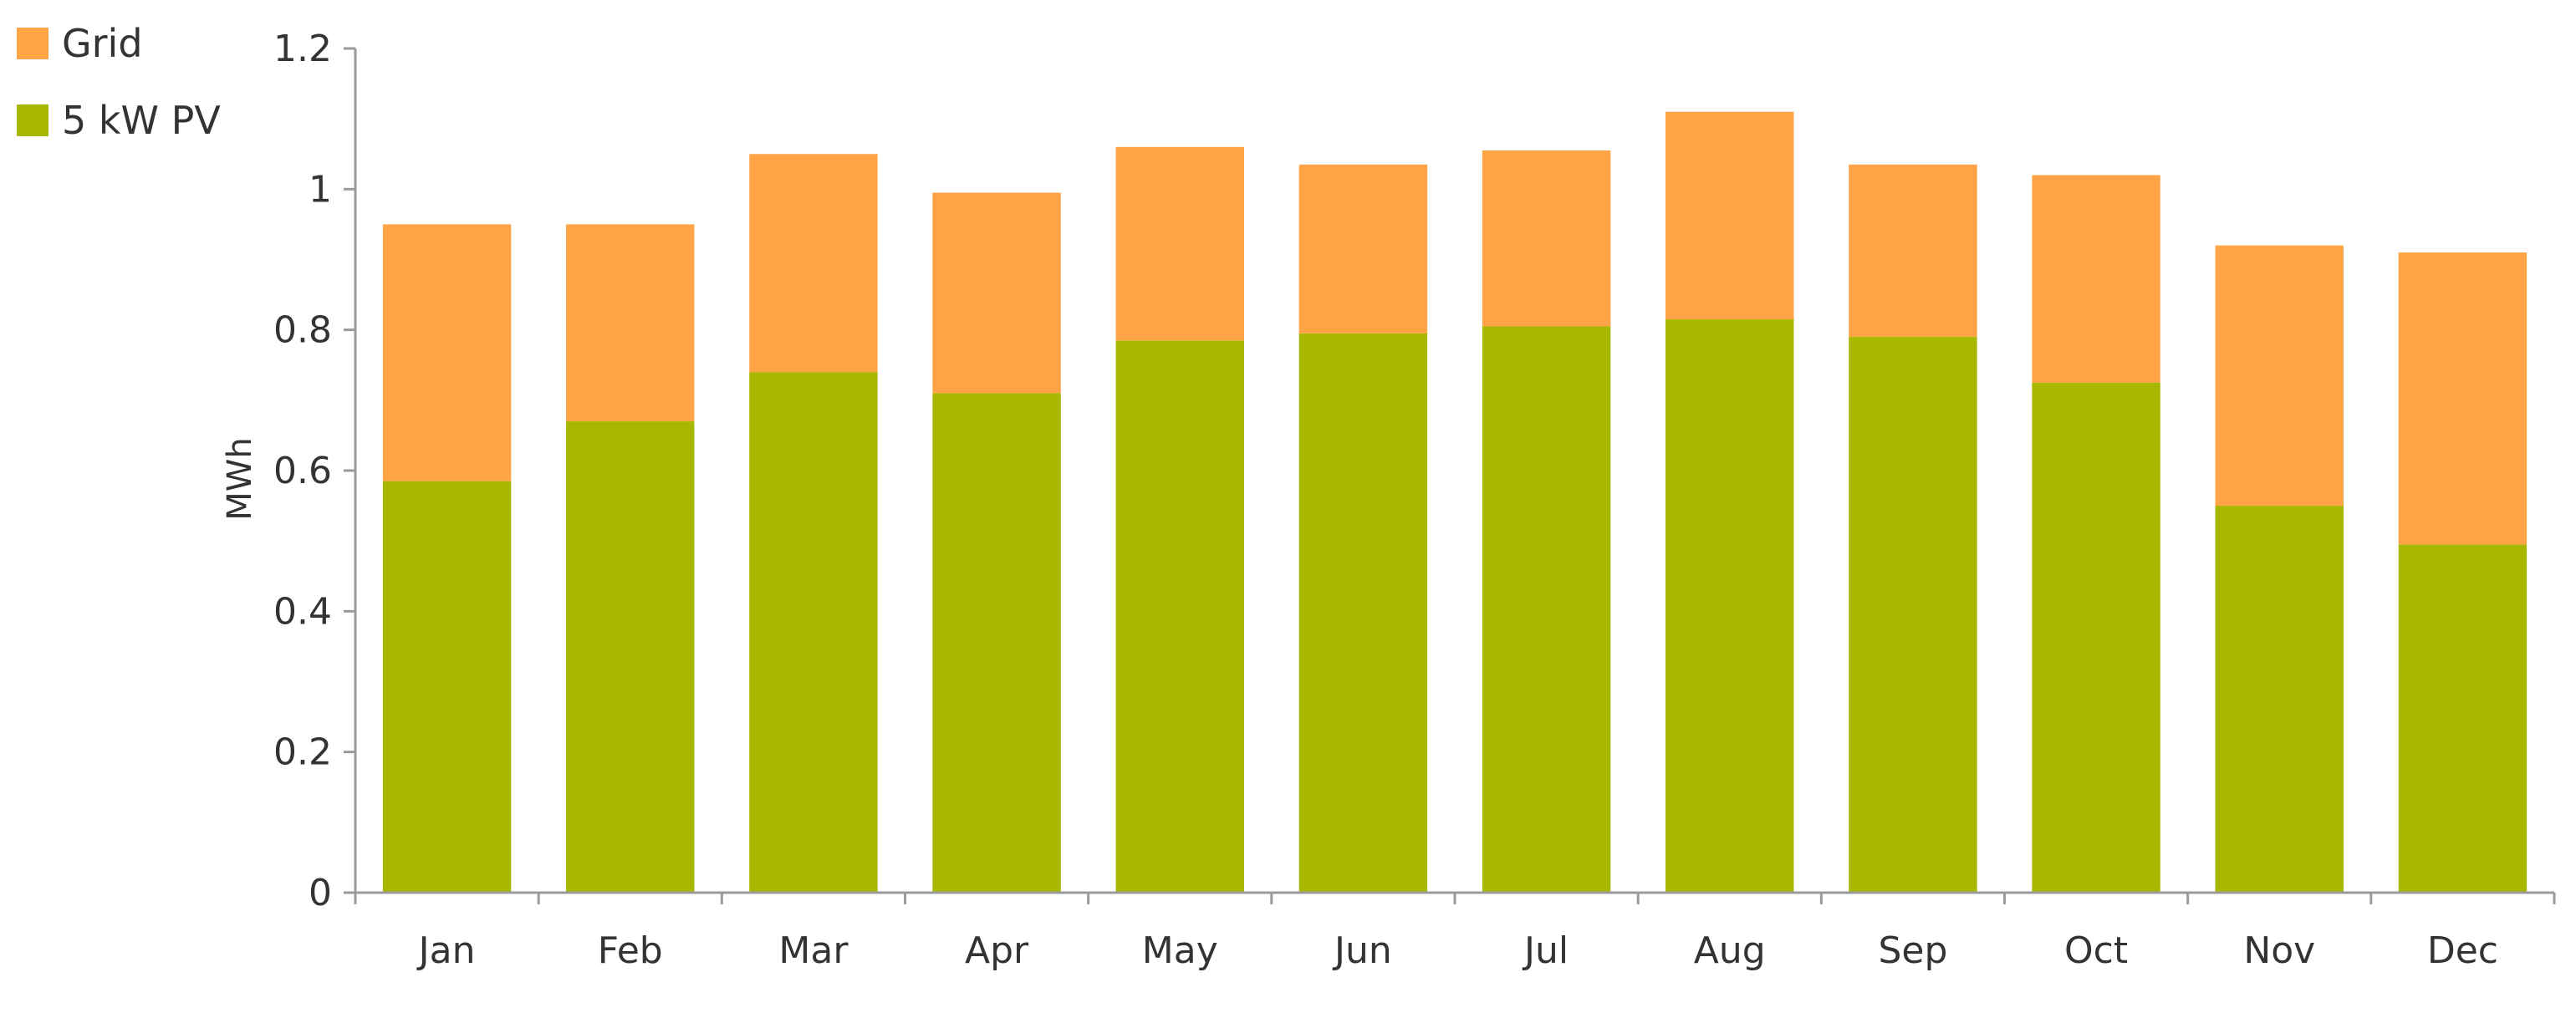  I want to click on bar-grid-nov, so click(2279, 375).